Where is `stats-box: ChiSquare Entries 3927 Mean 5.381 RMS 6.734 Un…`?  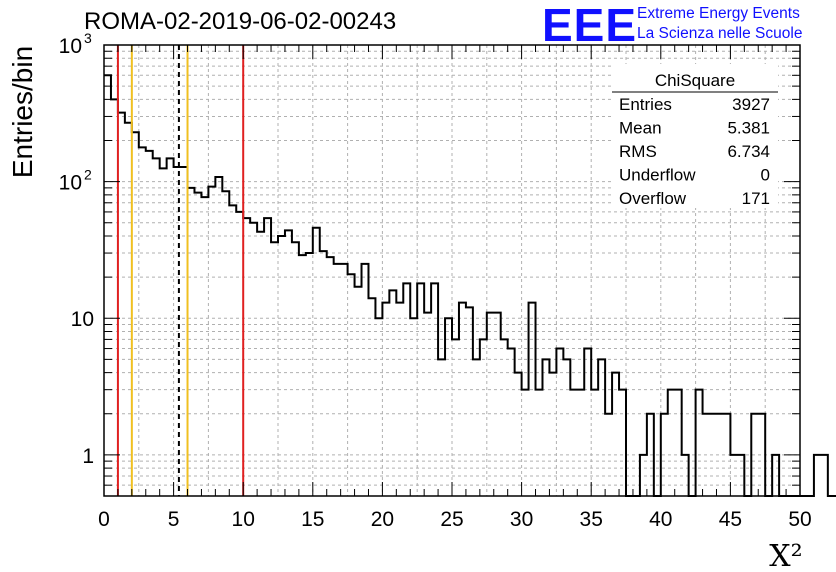 stats-box: ChiSquare Entries 3927 Mean 5.381 RMS 6.734 Un… is located at coordinates (695, 136).